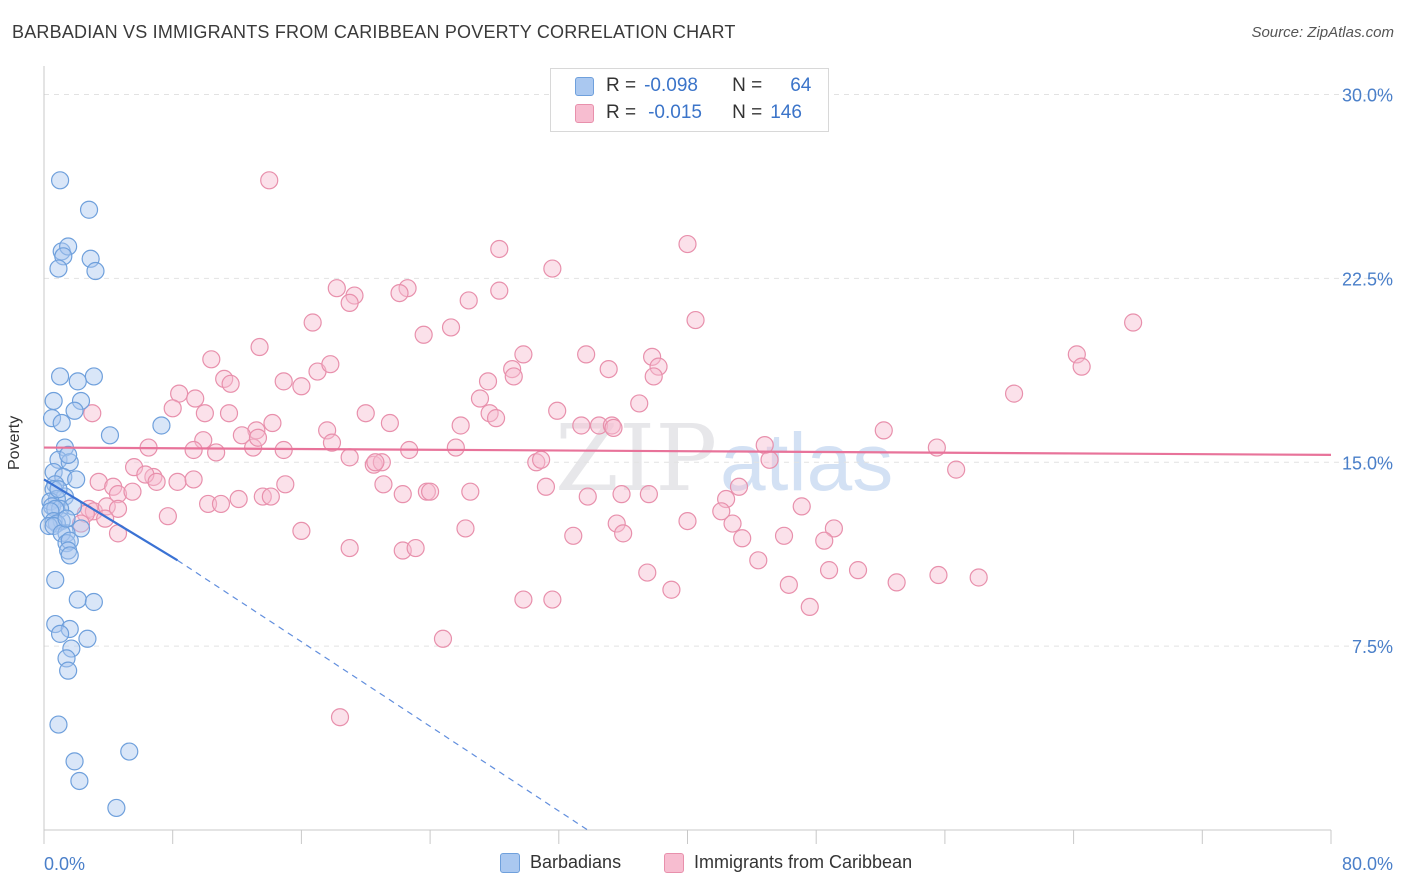 This screenshot has width=1406, height=892. I want to click on n-label: N =, so click(747, 85).